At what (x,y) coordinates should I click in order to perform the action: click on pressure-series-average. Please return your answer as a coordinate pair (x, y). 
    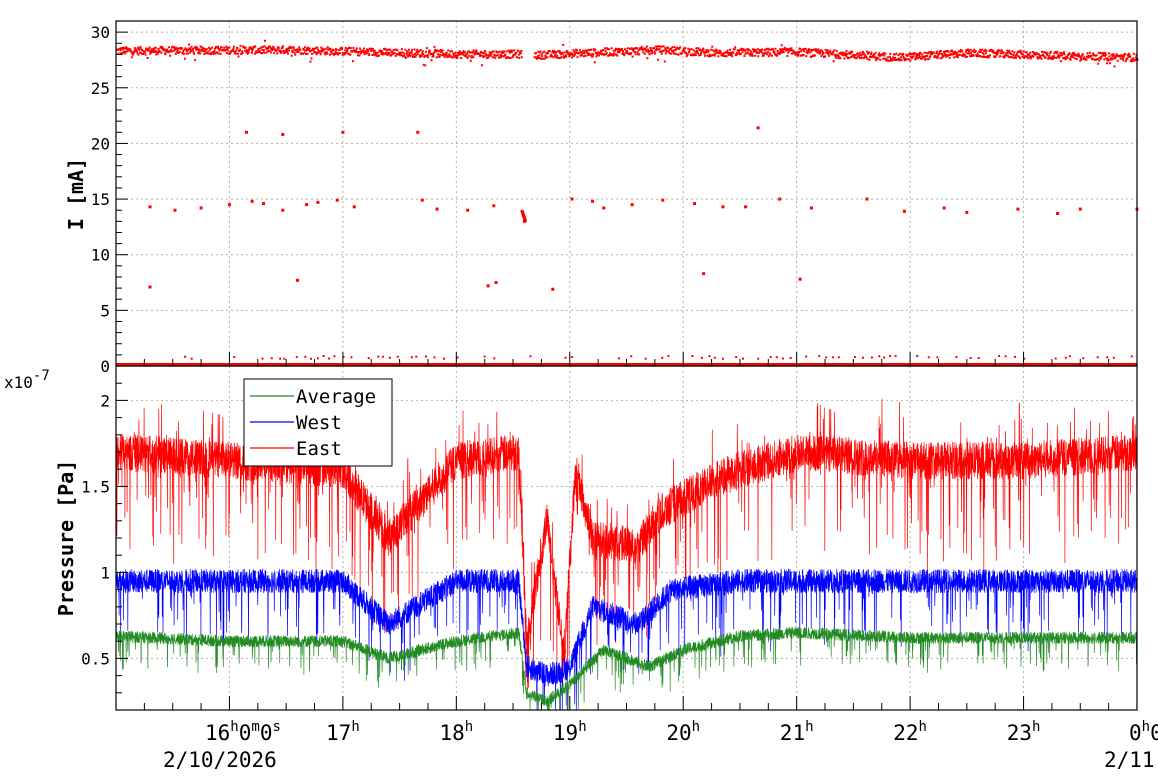
    Looking at the image, I should click on (626, 668).